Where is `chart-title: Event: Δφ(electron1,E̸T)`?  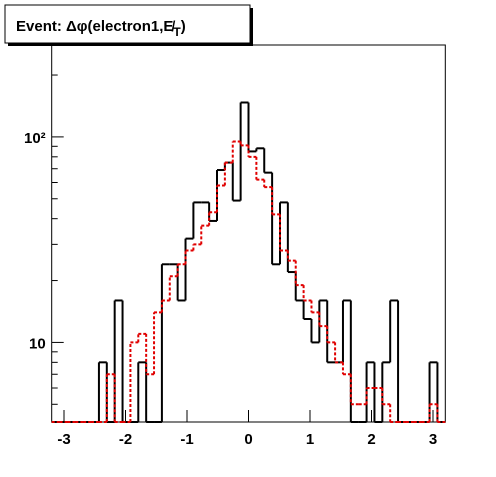 chart-title: Event: Δφ(electron1,E̸T) is located at coordinates (101, 28).